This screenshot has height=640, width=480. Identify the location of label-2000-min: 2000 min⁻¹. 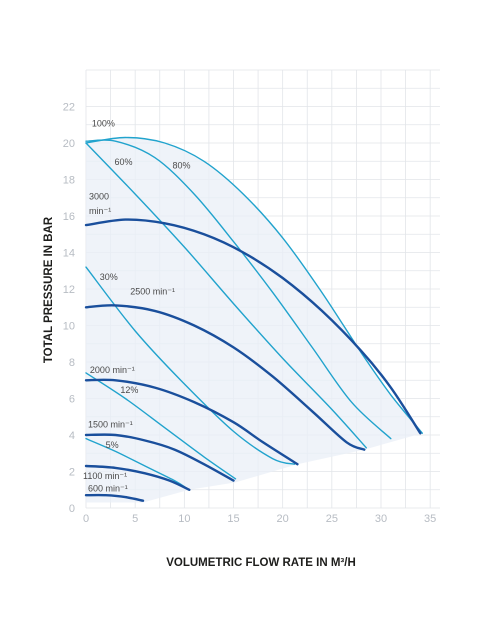
(112, 370).